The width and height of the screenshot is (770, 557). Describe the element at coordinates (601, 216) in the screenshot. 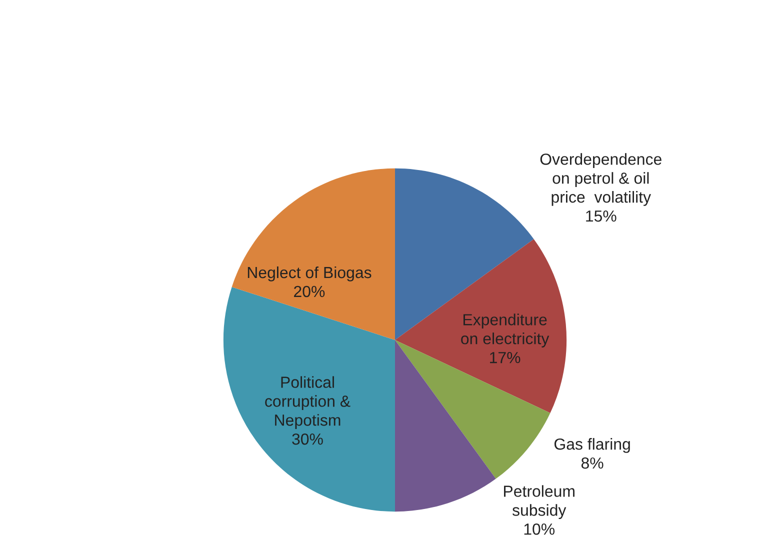

I see `data-label: 15%` at that location.